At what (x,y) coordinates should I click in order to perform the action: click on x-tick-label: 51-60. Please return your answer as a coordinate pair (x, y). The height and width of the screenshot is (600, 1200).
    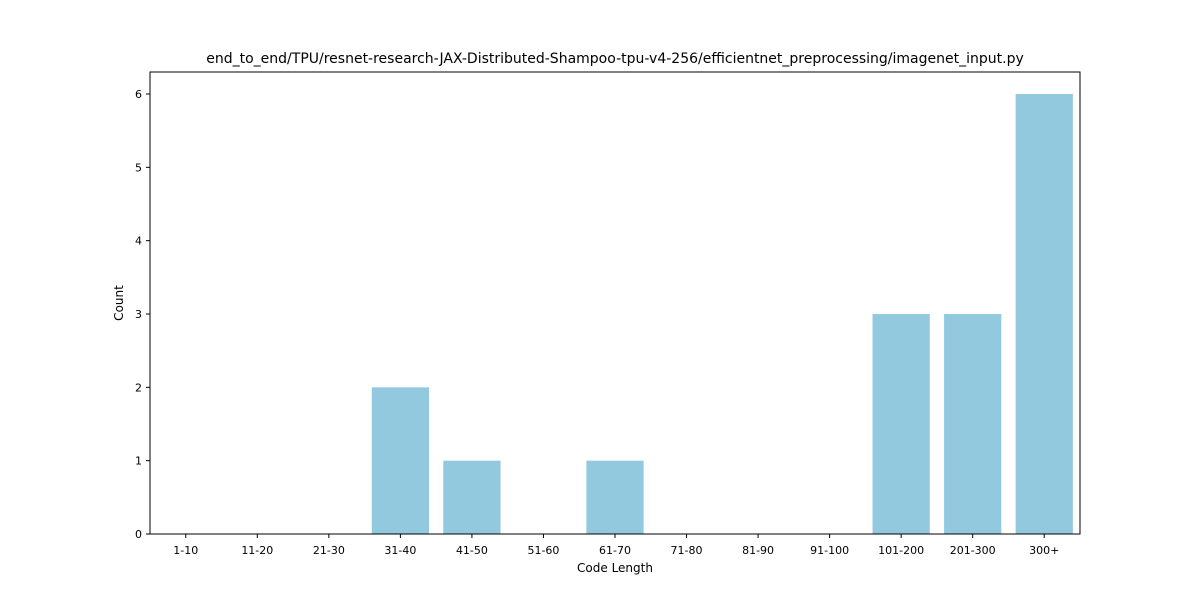
    Looking at the image, I should click on (543, 550).